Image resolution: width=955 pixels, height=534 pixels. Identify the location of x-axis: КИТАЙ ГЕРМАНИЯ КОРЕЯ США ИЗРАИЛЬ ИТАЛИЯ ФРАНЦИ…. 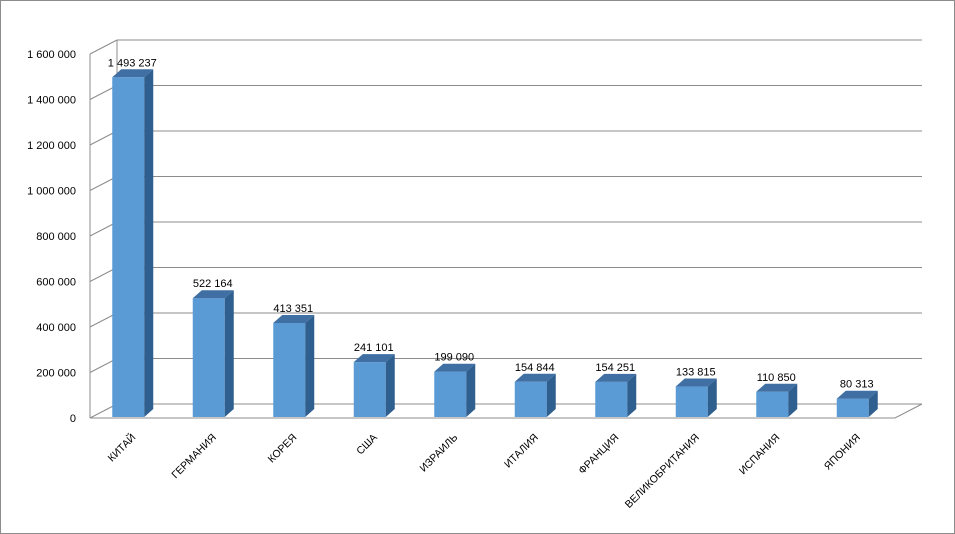
(484, 471).